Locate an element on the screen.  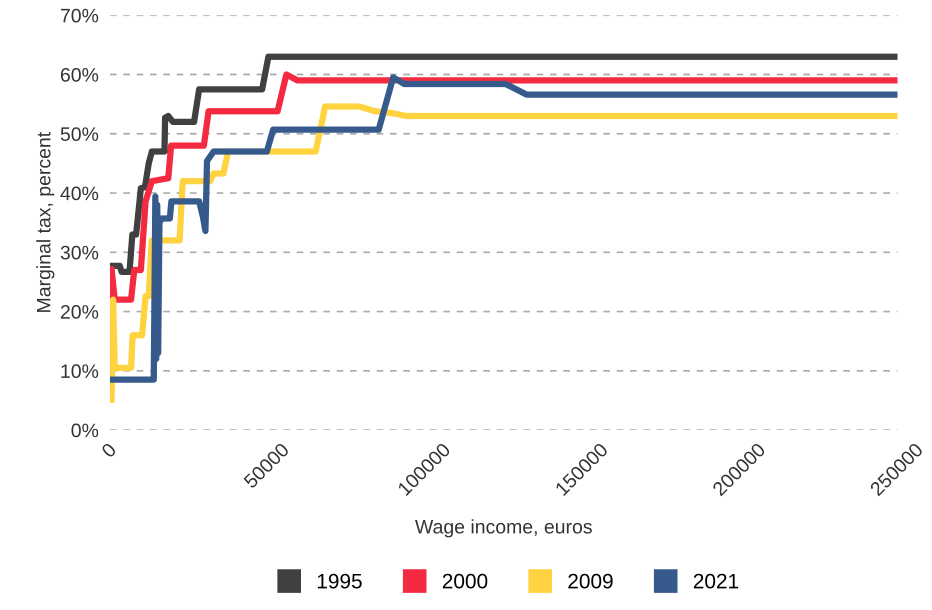
y-tick-label: 20% is located at coordinates (79, 312).